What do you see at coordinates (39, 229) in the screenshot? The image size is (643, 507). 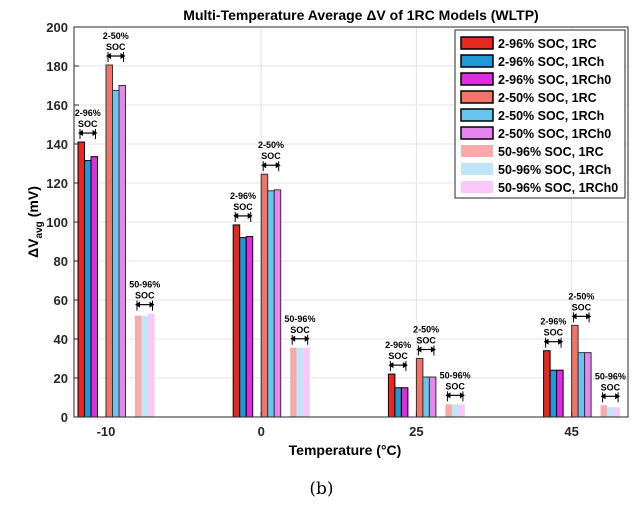 I see `y-axis-label-subscript: avg` at bounding box center [39, 229].